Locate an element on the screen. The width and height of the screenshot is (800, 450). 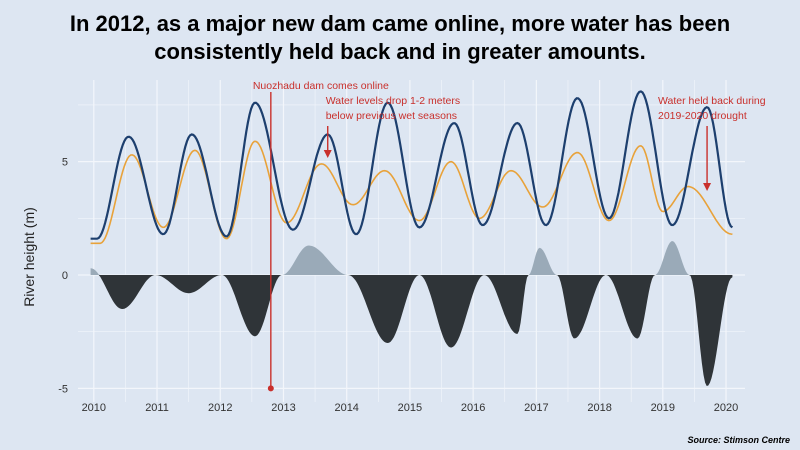
surplus-area is located at coordinates (411, 258).